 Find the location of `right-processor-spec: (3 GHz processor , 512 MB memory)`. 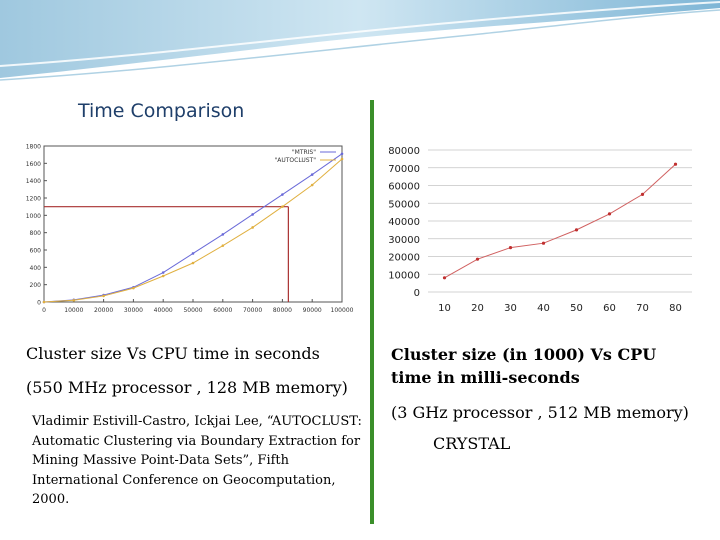

right-processor-spec: (3 GHz processor , 512 MB memory) is located at coordinates (540, 412).